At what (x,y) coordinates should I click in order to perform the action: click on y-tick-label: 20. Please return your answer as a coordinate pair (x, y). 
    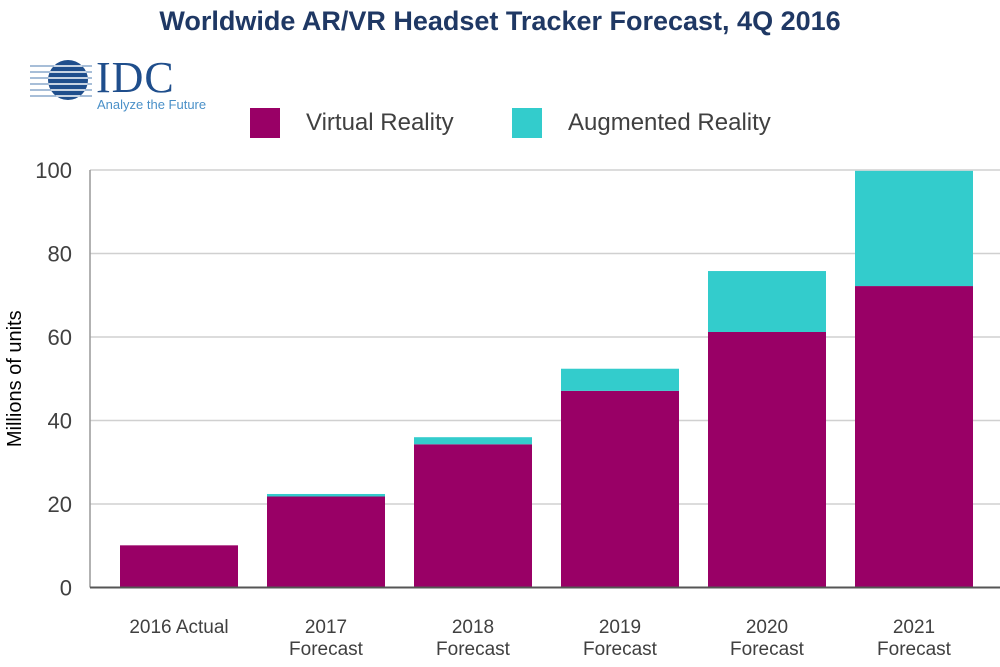
    Looking at the image, I should click on (60, 504).